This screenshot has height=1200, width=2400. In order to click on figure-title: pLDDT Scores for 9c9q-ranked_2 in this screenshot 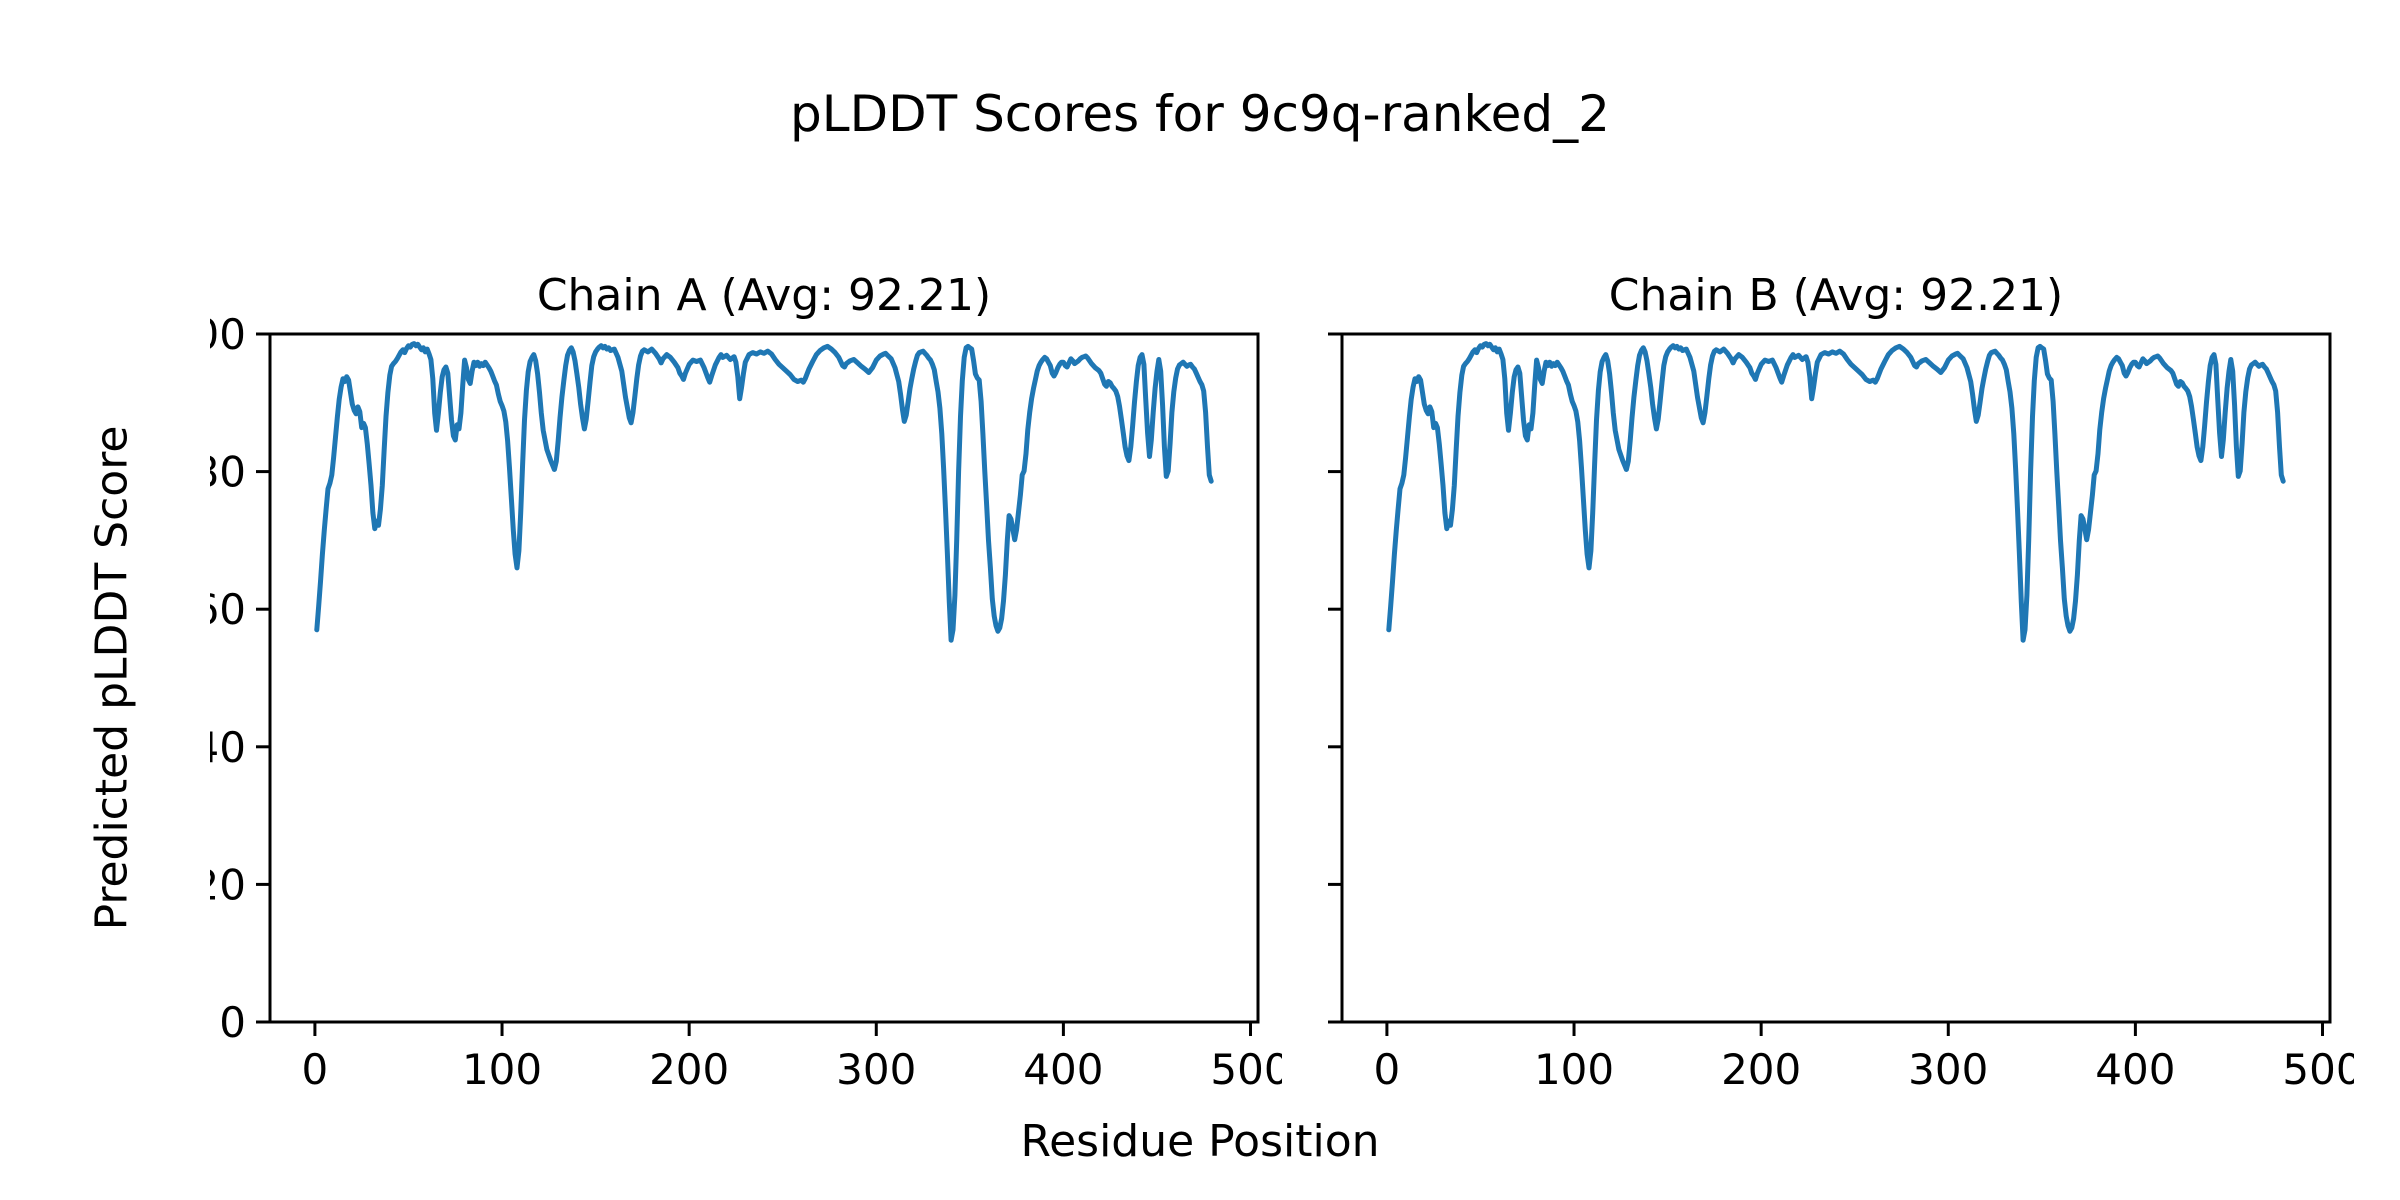, I will do `click(1200, 114)`.